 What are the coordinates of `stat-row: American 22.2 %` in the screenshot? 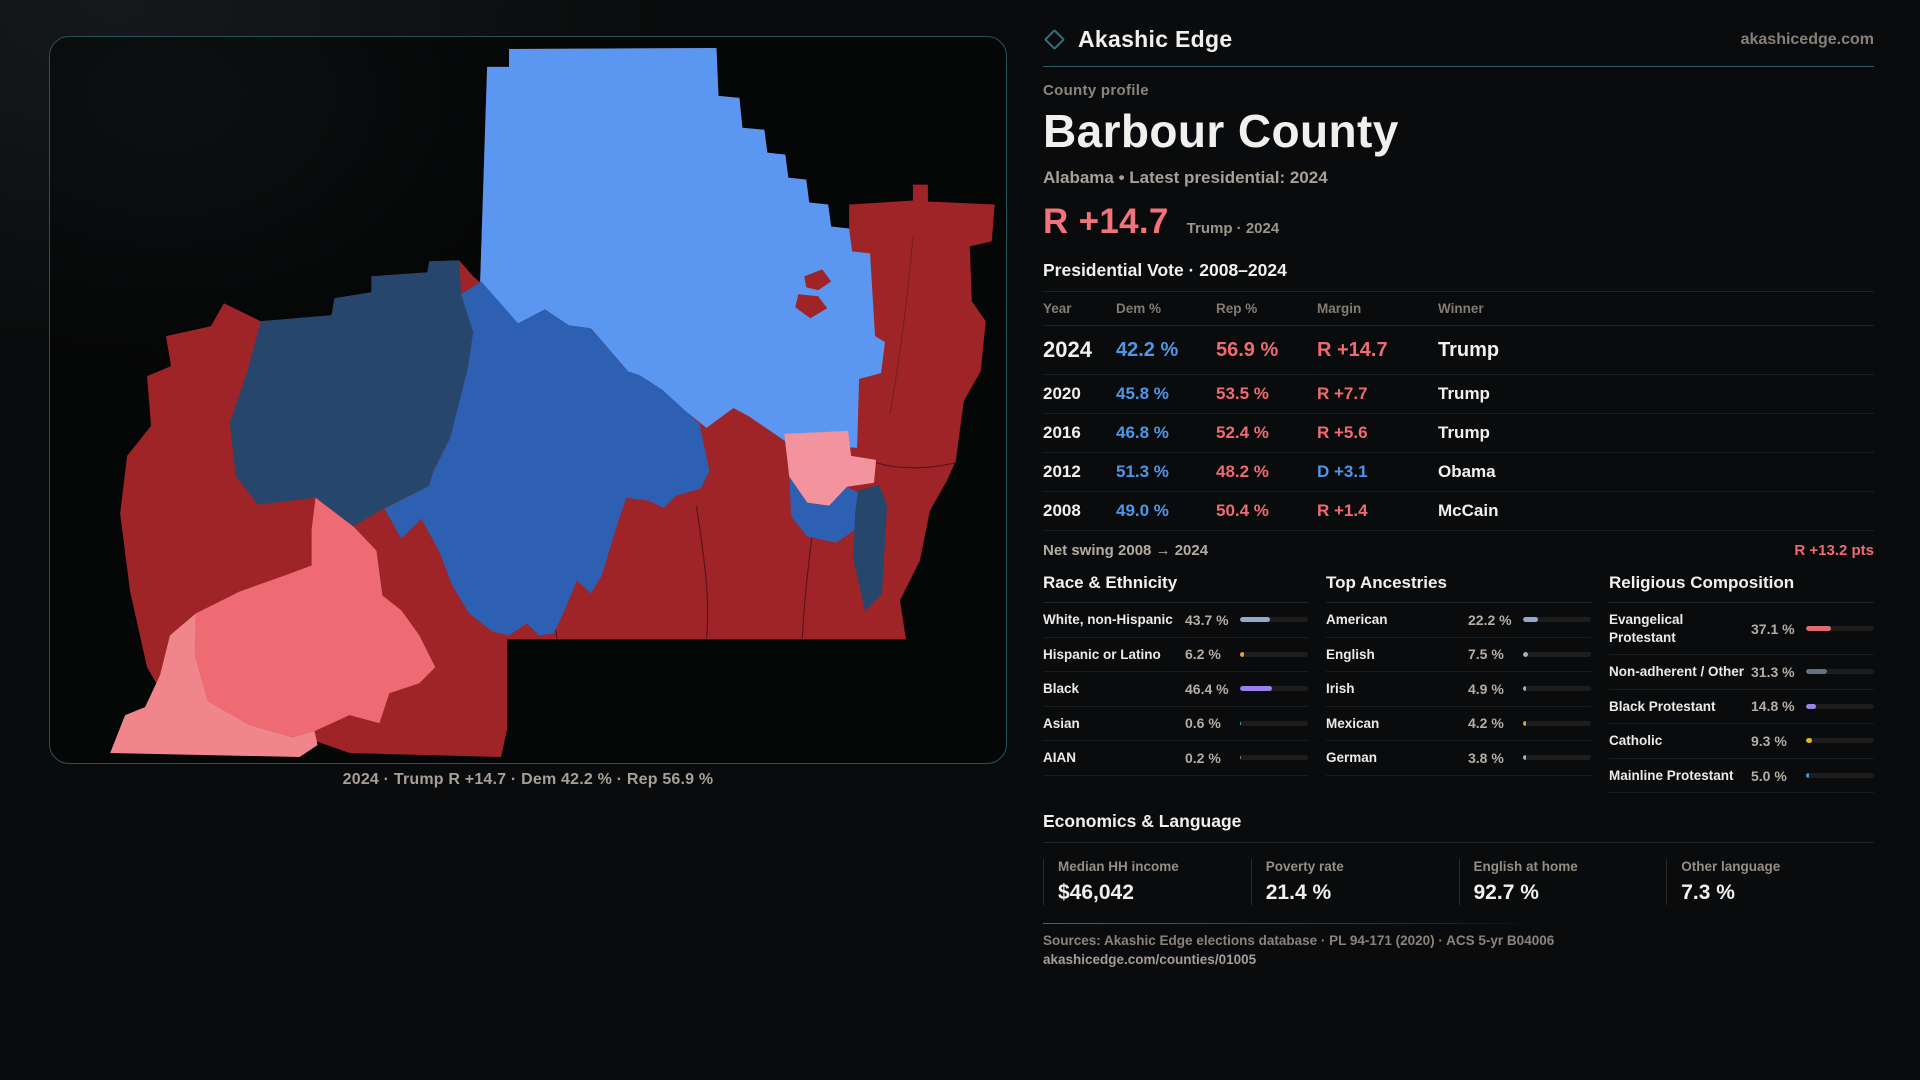 It's located at (1458, 620).